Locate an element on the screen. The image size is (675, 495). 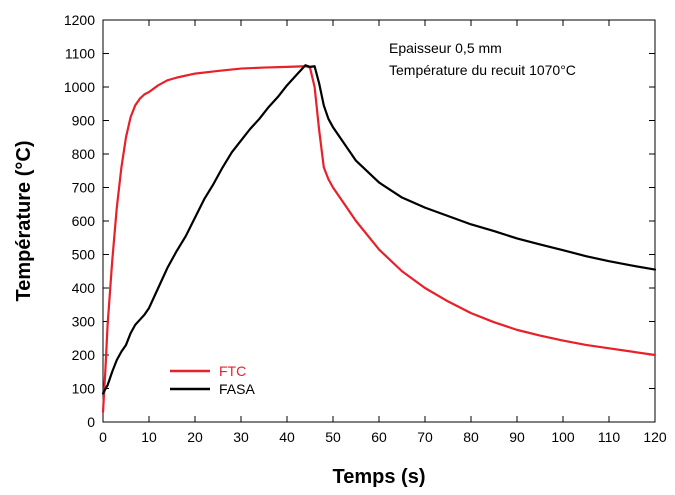
x-tick-label: 120 is located at coordinates (655, 437).